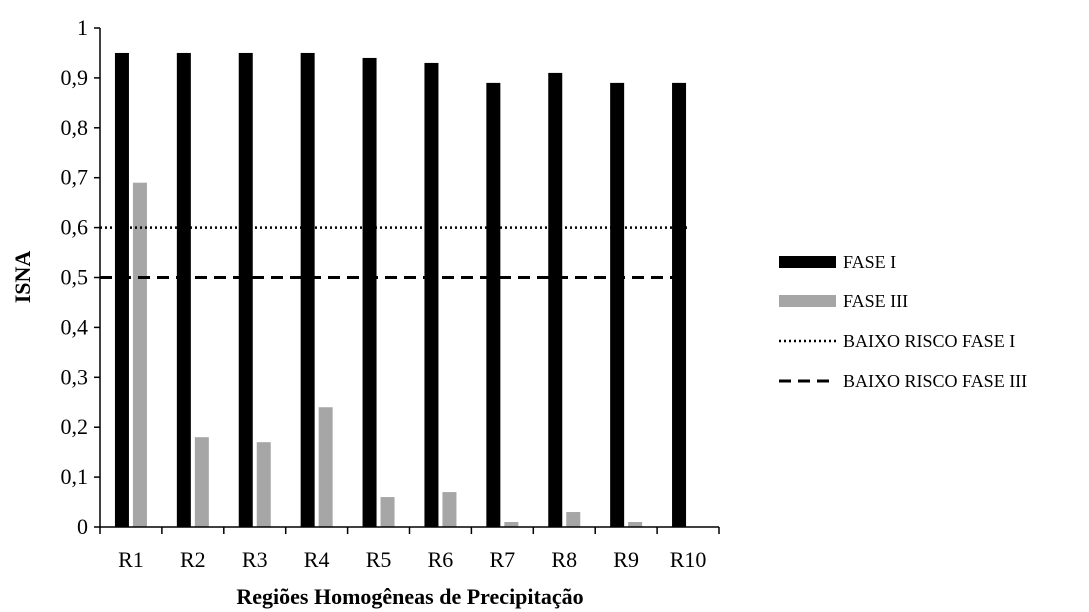 The image size is (1089, 612). What do you see at coordinates (193, 559) in the screenshot?
I see `x-tick-label: R2` at bounding box center [193, 559].